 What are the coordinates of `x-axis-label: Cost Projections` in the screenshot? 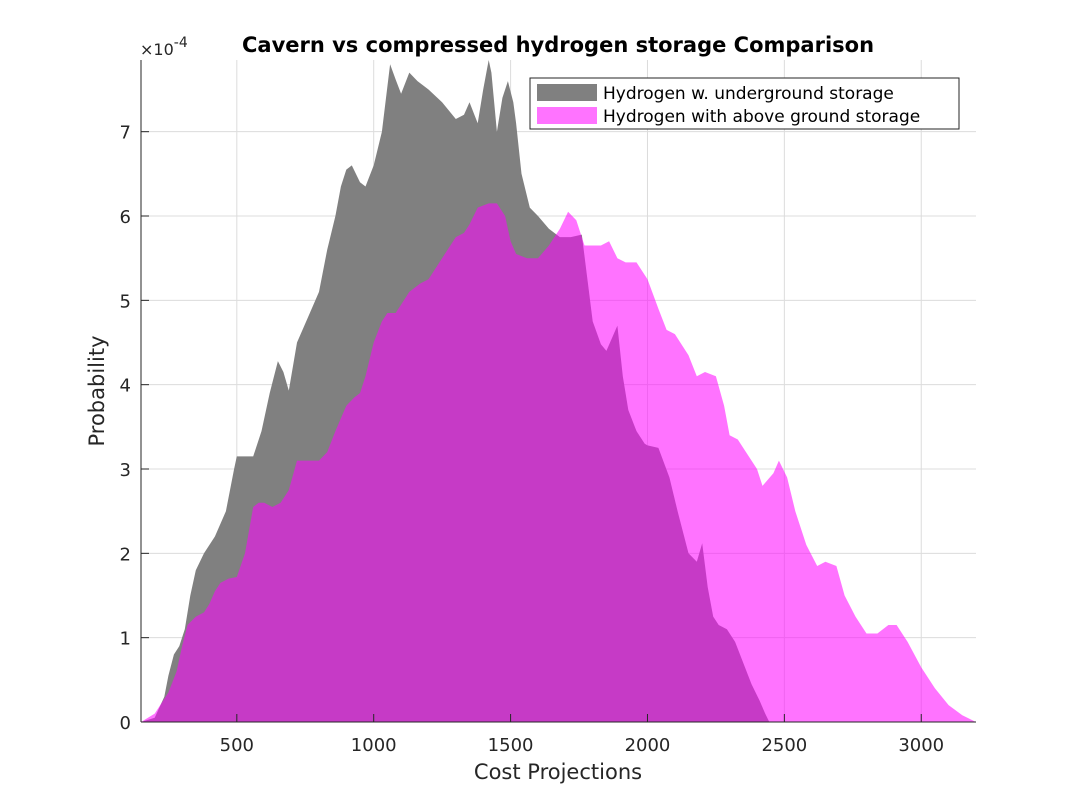 It's located at (558, 772).